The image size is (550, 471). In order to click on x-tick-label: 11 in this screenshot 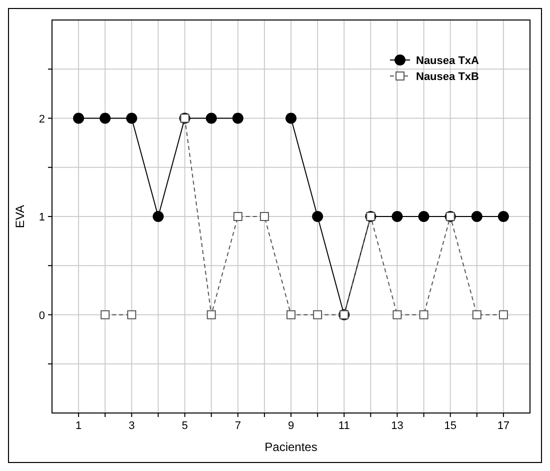, I will do `click(344, 426)`.